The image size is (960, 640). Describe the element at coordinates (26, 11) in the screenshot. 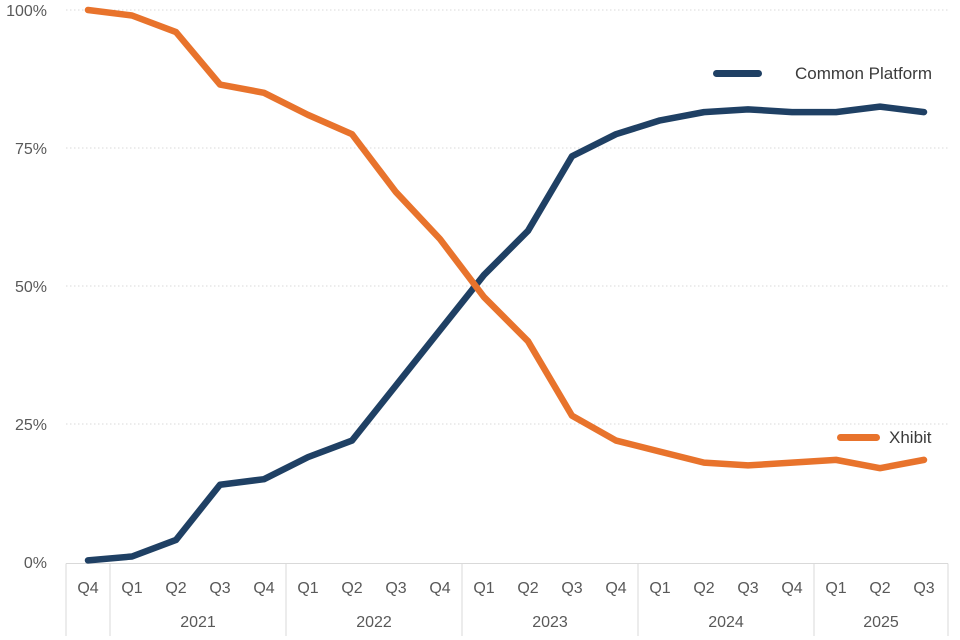

I see `y-tick-label: 100%` at that location.